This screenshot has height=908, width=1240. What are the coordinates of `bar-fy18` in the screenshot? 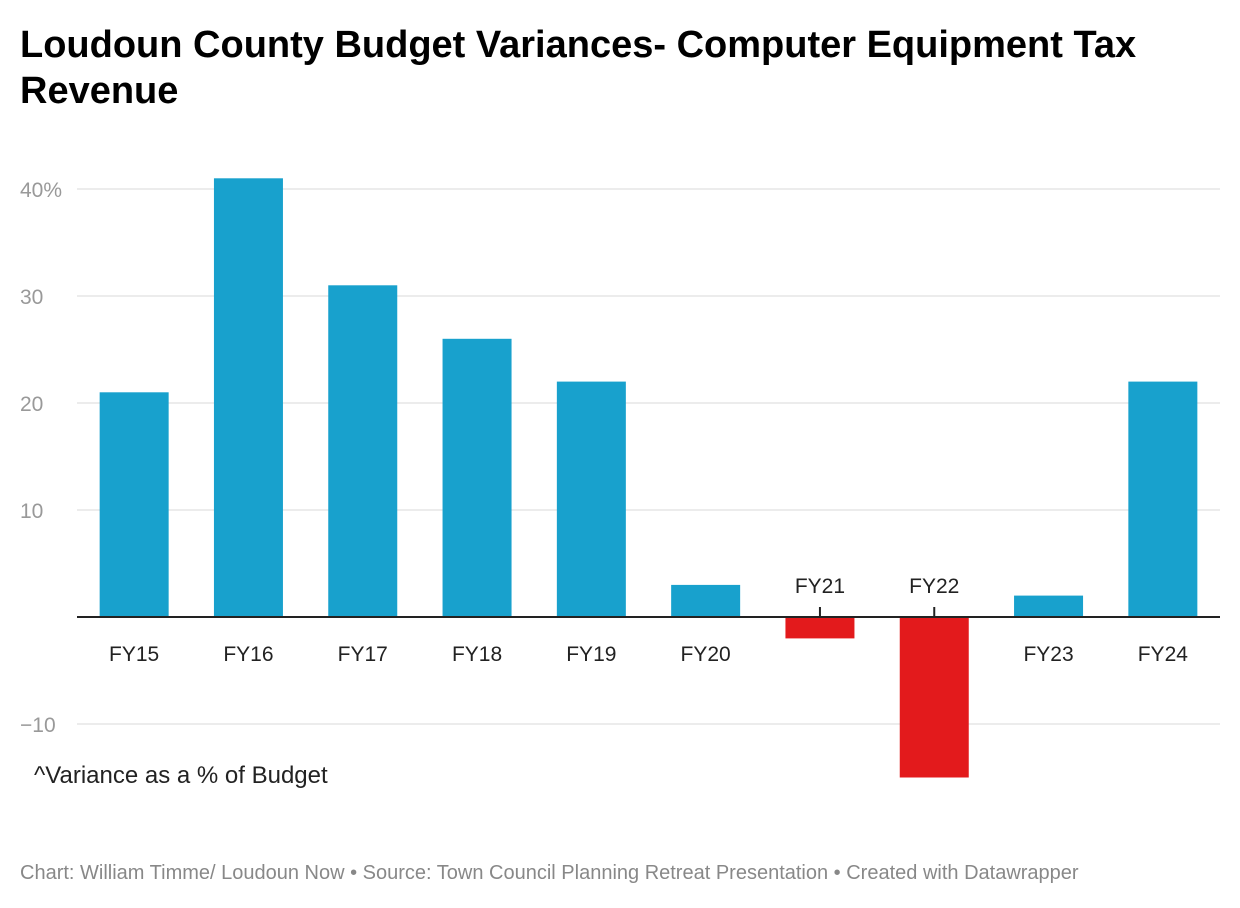 It's located at (477, 477).